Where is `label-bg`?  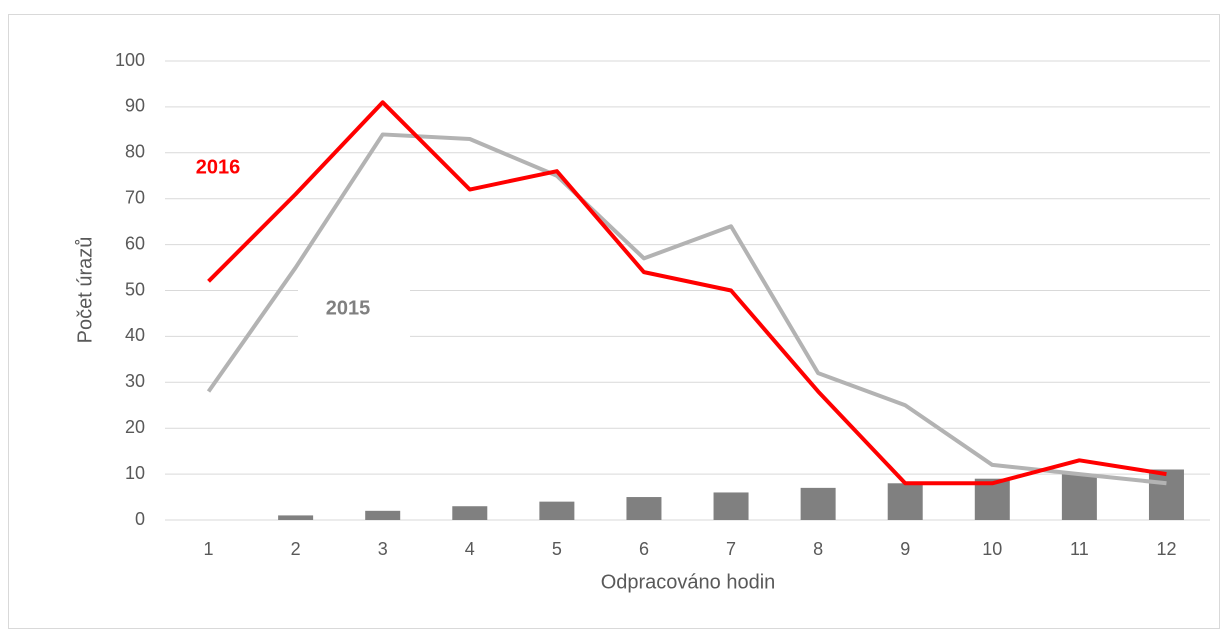 label-bg is located at coordinates (354, 309).